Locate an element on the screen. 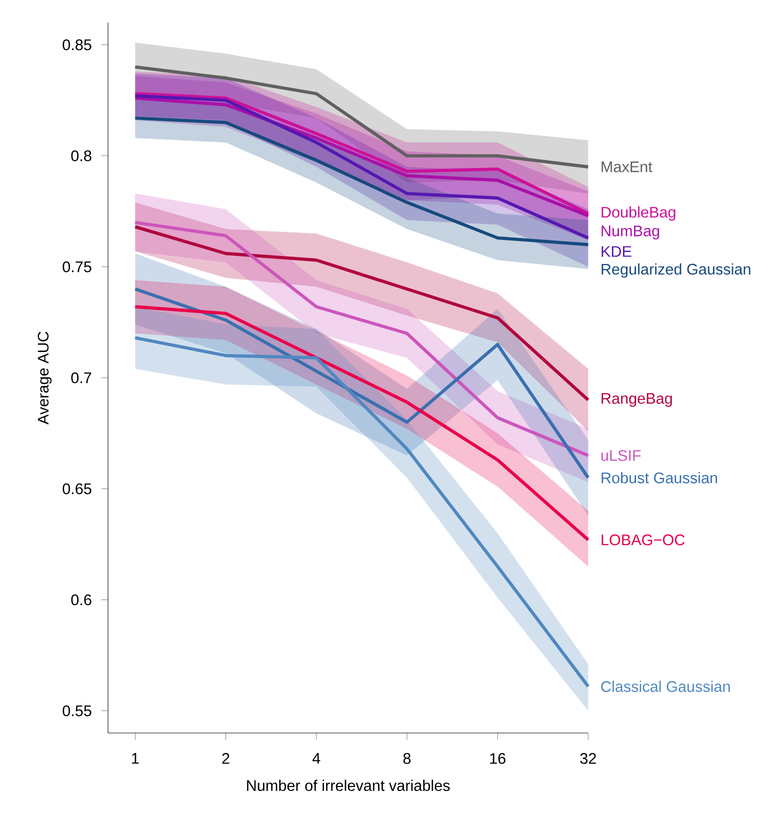 This screenshot has height=821, width=781. series-label: Regularized Gaussian is located at coordinates (676, 270).